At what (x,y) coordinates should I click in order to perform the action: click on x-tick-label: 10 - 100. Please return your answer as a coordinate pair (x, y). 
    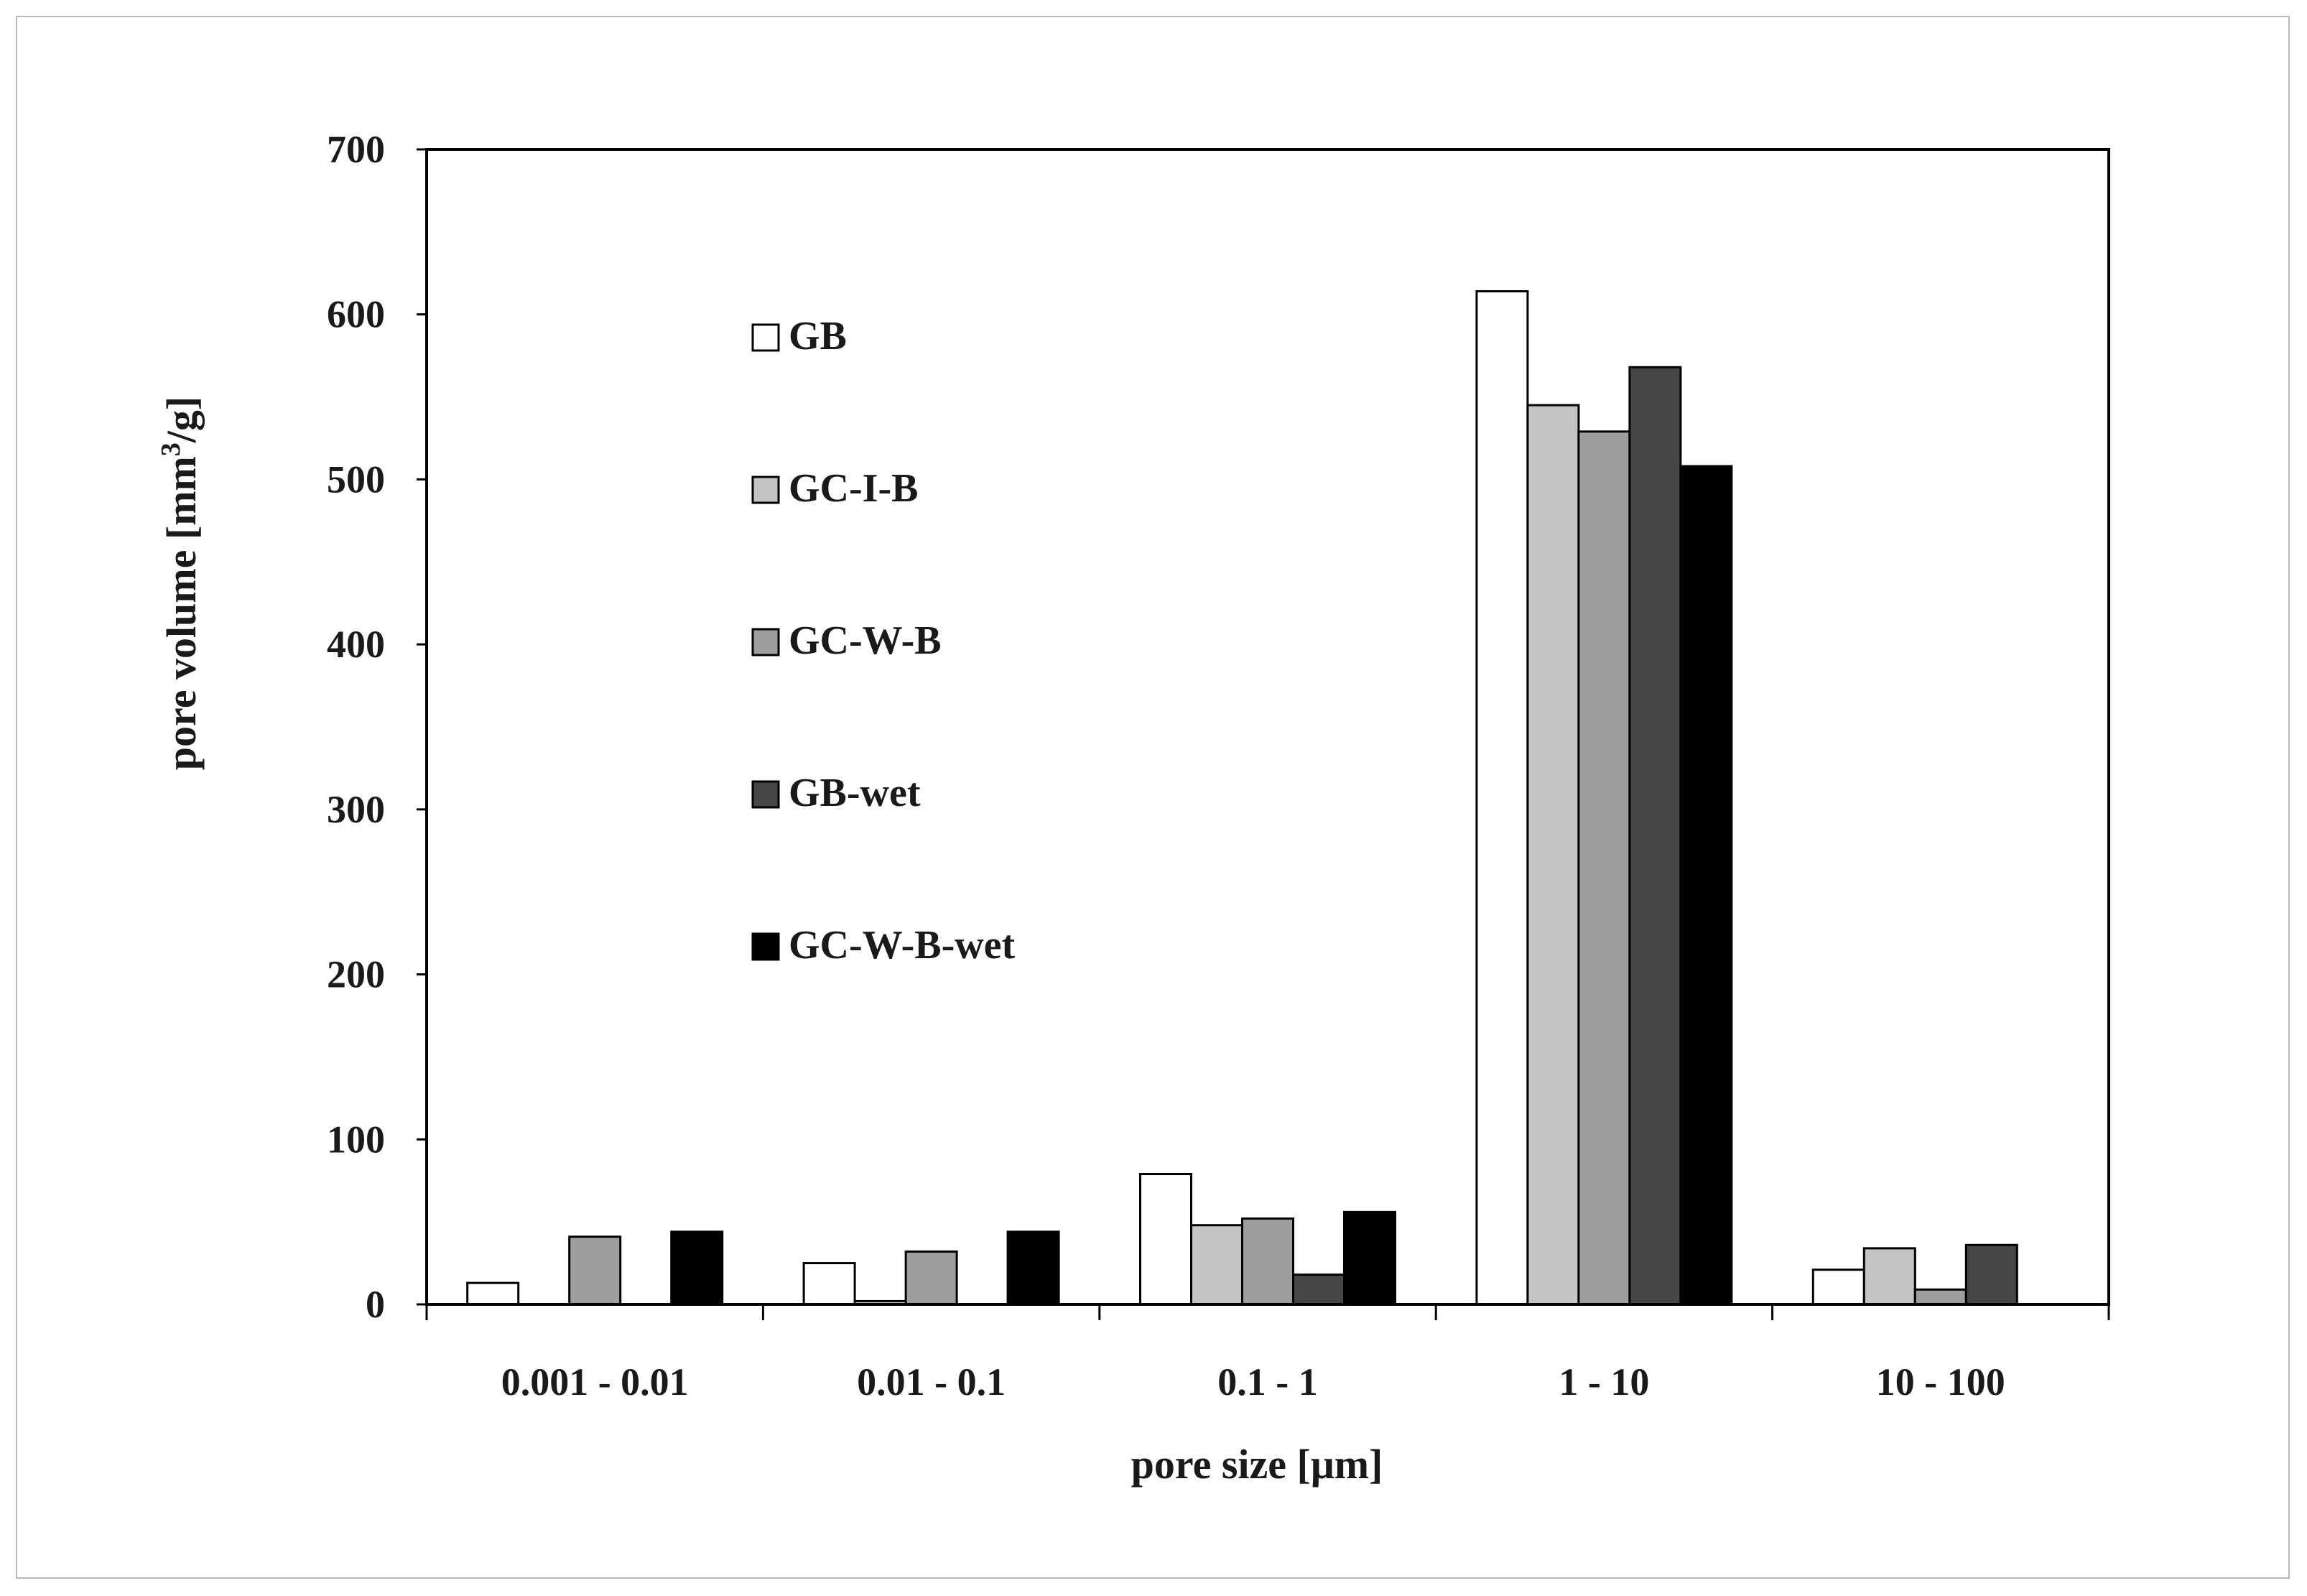
    Looking at the image, I should click on (1940, 1382).